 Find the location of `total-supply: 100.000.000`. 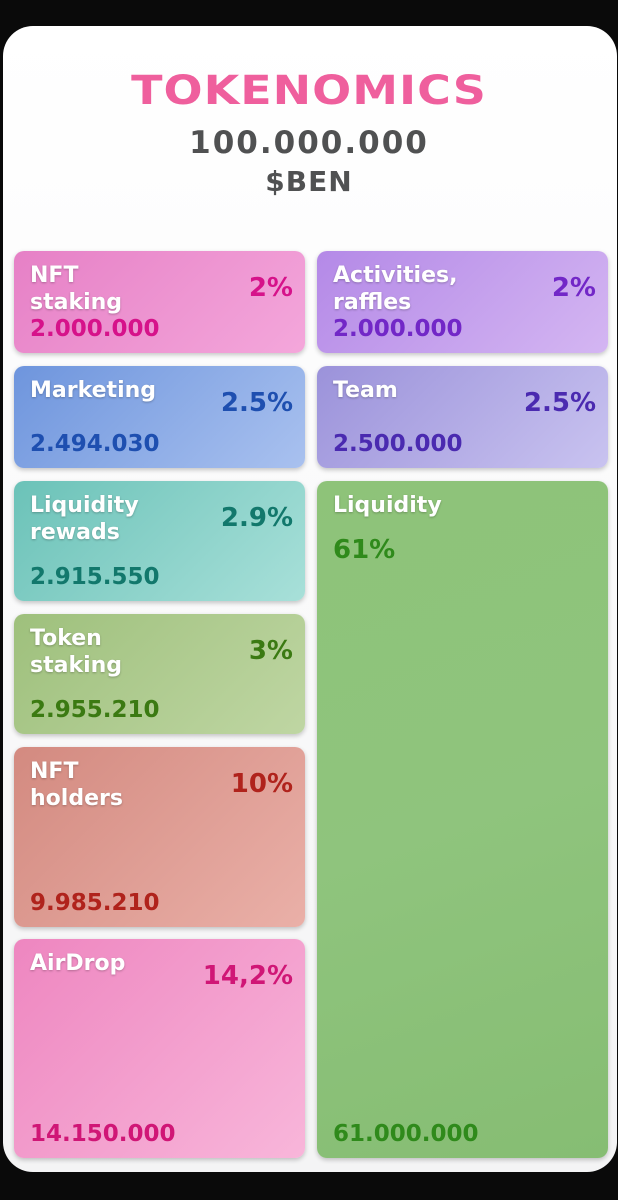

total-supply: 100.000.000 is located at coordinates (309, 143).